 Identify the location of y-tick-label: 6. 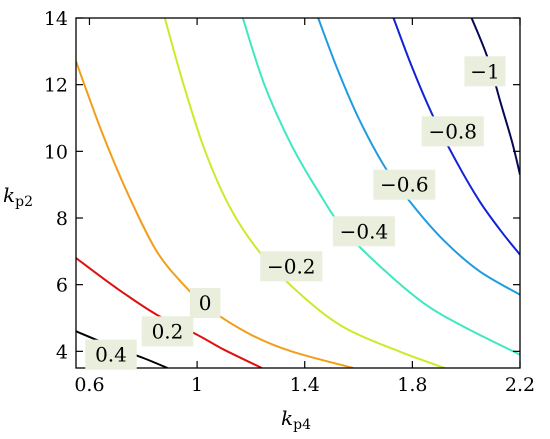
(62, 286).